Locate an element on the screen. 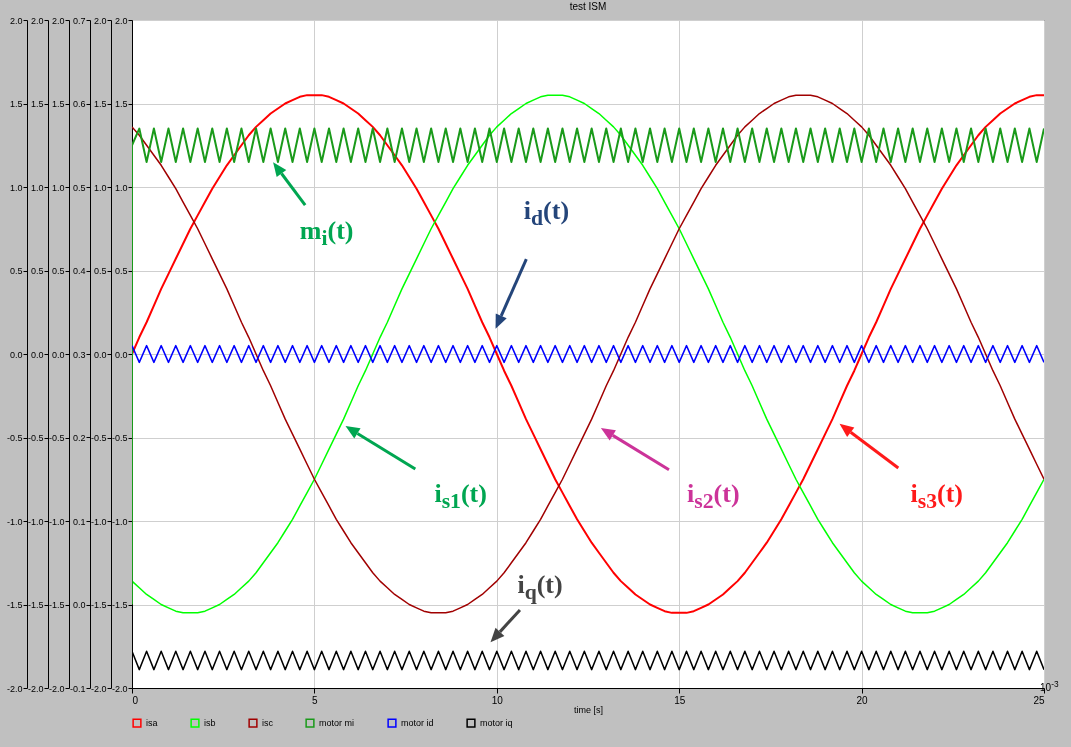 This screenshot has height=747, width=1071. annotation: i$_{s2}$(t) is located at coordinates (713, 496).